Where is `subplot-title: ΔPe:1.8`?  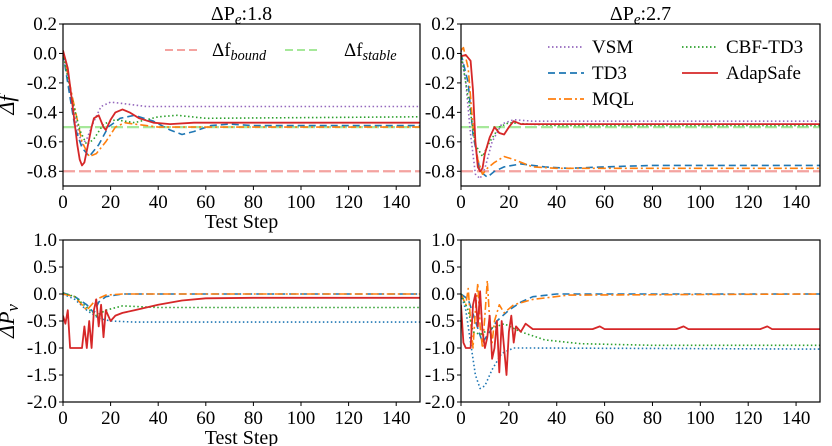 subplot-title: ΔPe:1.8 is located at coordinates (241, 15).